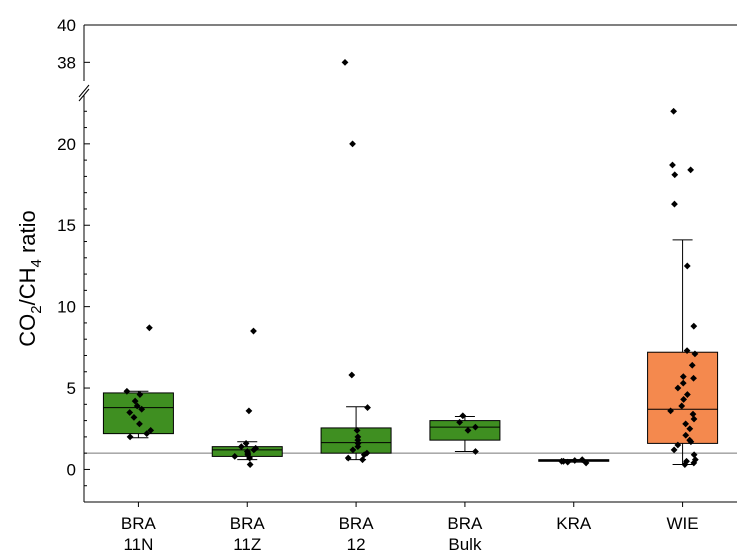 The width and height of the screenshot is (737, 553). Describe the element at coordinates (356, 544) in the screenshot. I see `x-category-label: 12` at that location.